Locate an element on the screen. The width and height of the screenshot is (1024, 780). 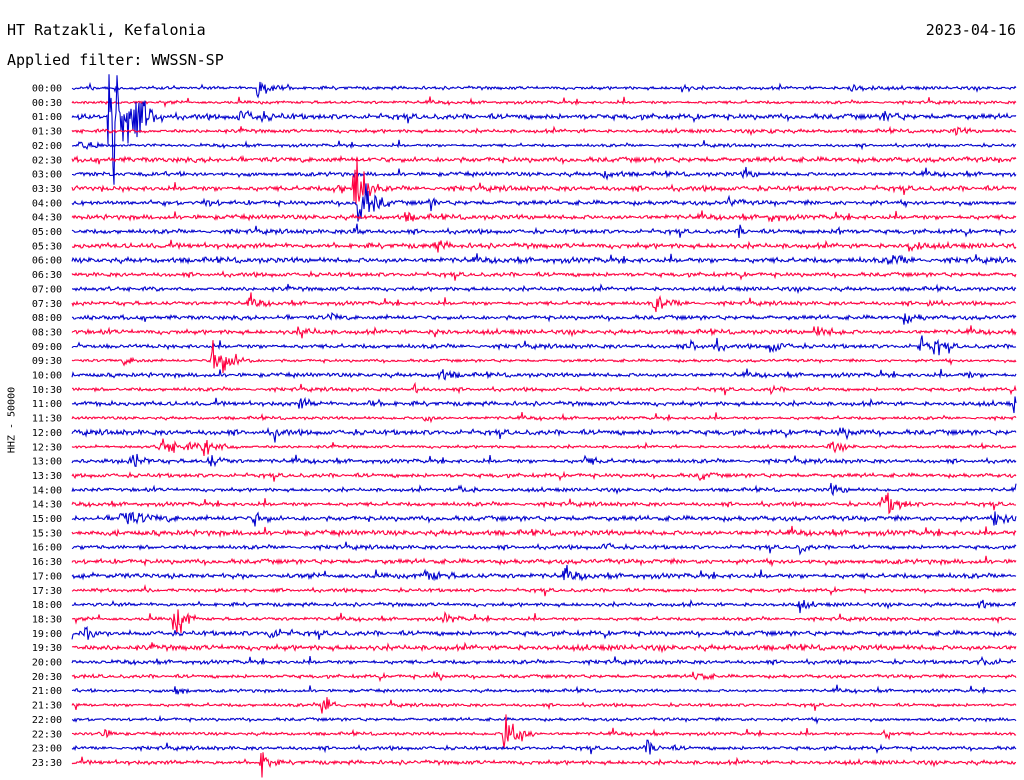
hour-label: 08:00 is located at coordinates (47, 318).